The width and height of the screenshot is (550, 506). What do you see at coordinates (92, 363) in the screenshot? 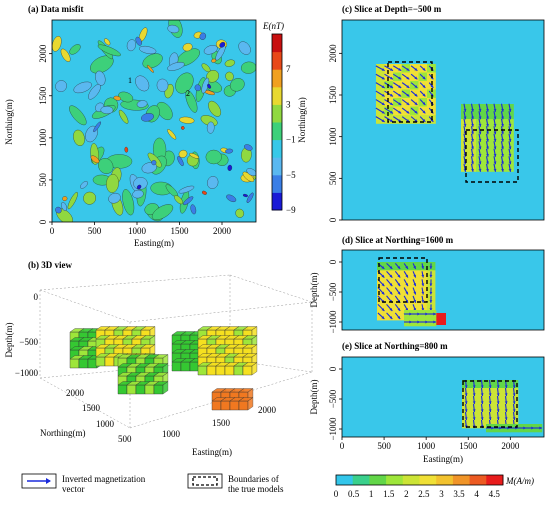
I see `cube-left-low-front` at bounding box center [92, 363].